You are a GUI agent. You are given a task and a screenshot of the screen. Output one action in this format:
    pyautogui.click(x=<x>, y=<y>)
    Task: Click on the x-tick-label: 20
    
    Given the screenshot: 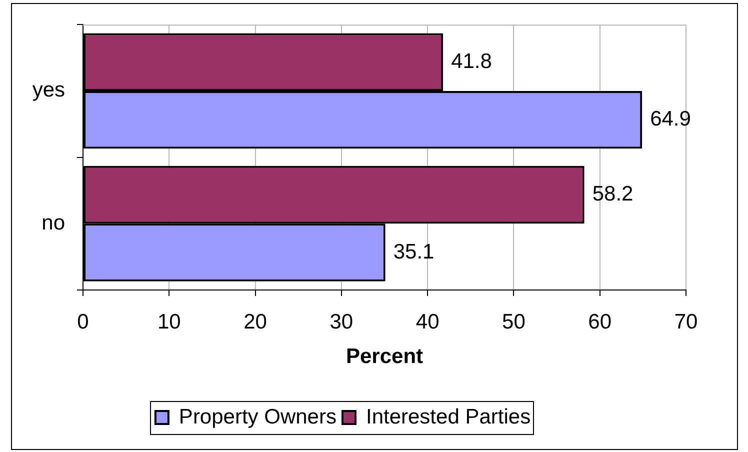 What is the action you would take?
    pyautogui.click(x=255, y=322)
    